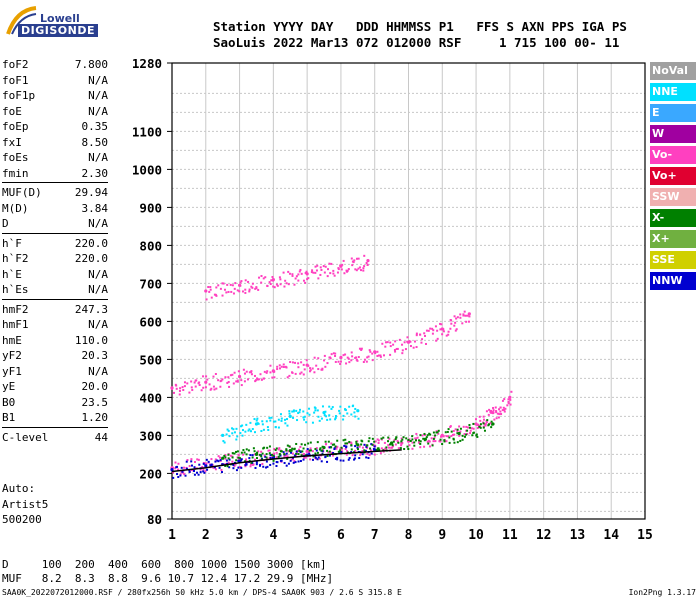 This screenshot has height=600, width=700. I want to click on param-separator, so click(55, 182).